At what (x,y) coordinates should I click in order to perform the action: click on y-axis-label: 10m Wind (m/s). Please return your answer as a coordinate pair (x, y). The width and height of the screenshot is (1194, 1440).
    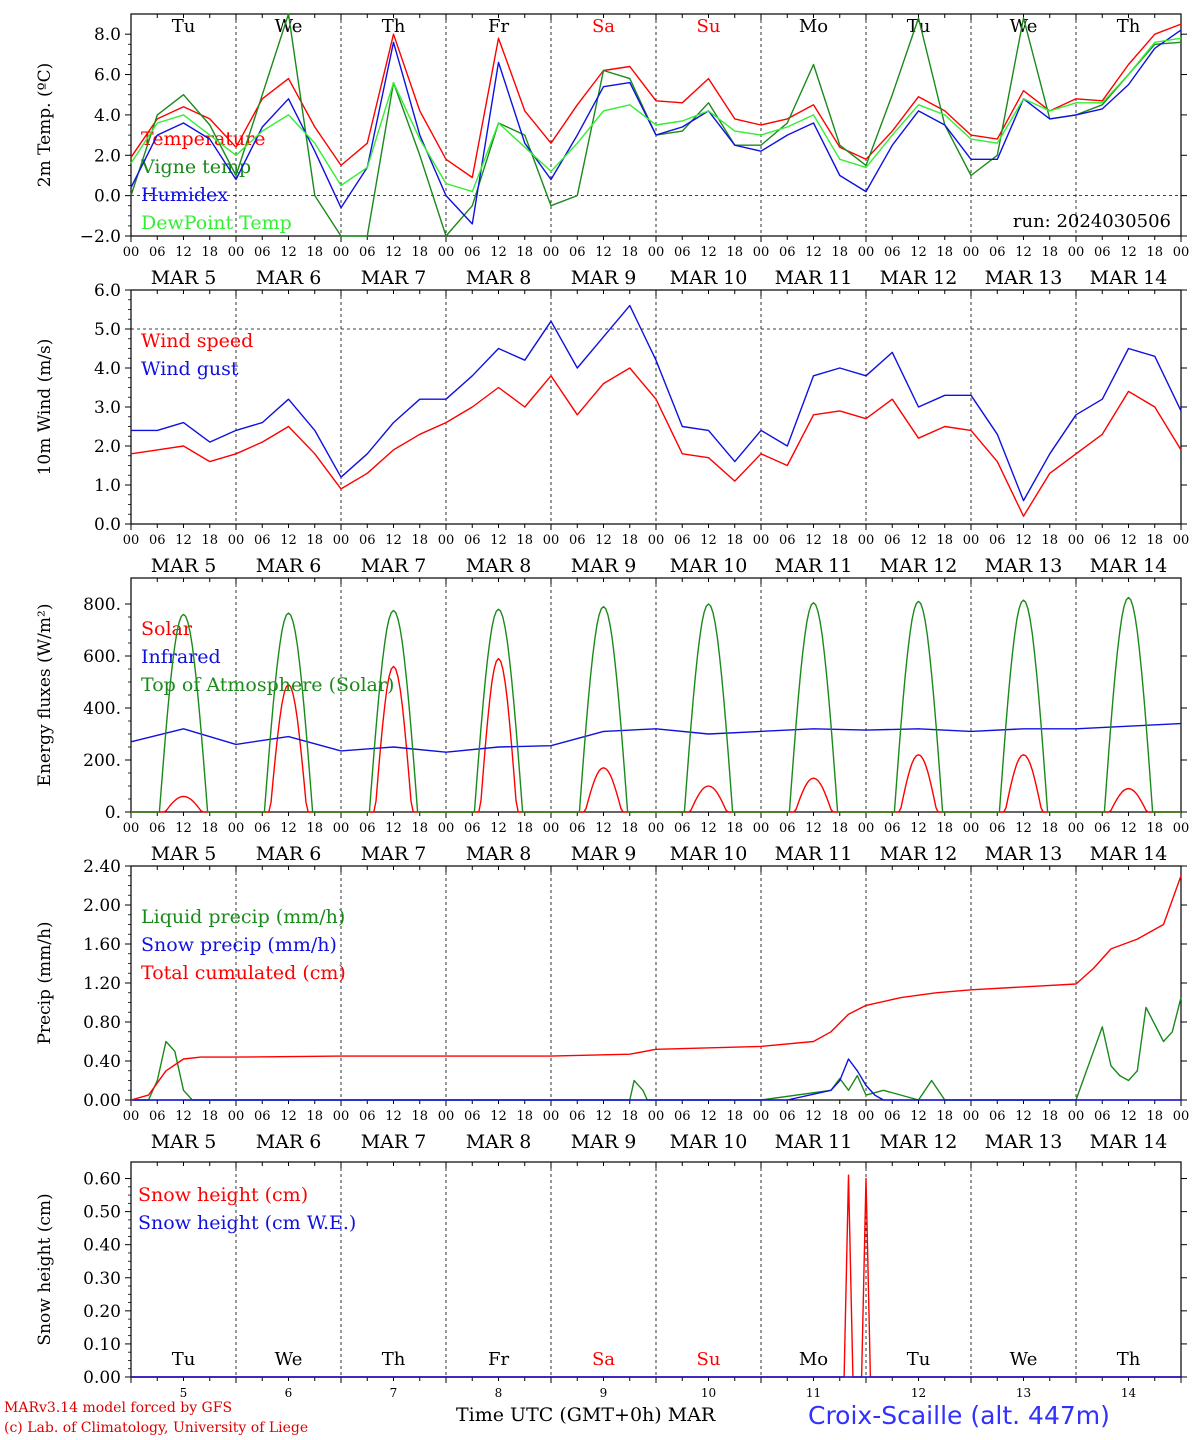
    Looking at the image, I should click on (45, 407).